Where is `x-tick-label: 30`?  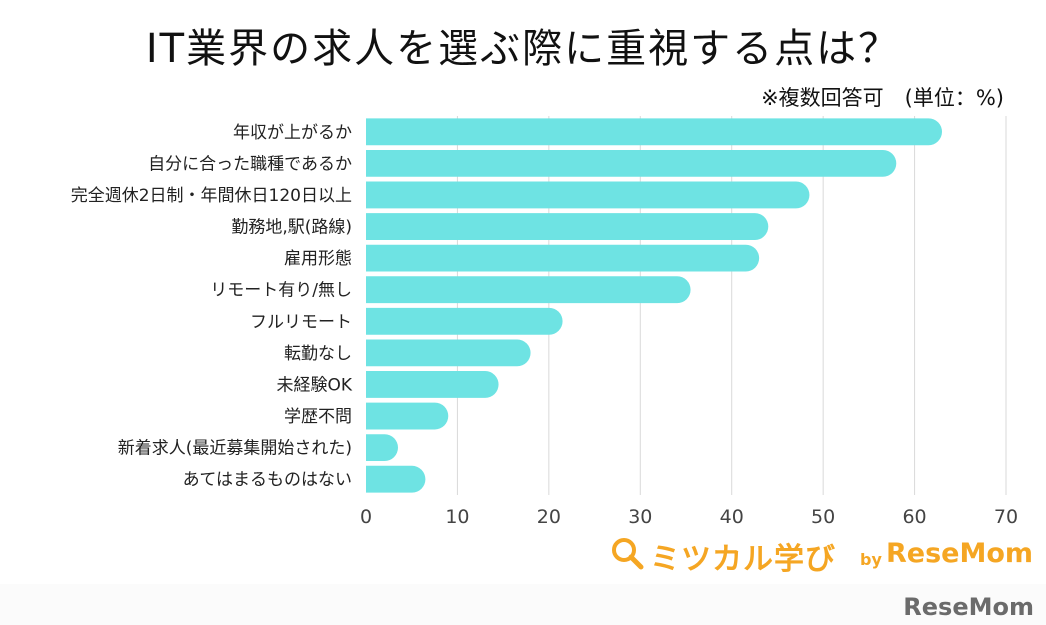
x-tick-label: 30 is located at coordinates (640, 517).